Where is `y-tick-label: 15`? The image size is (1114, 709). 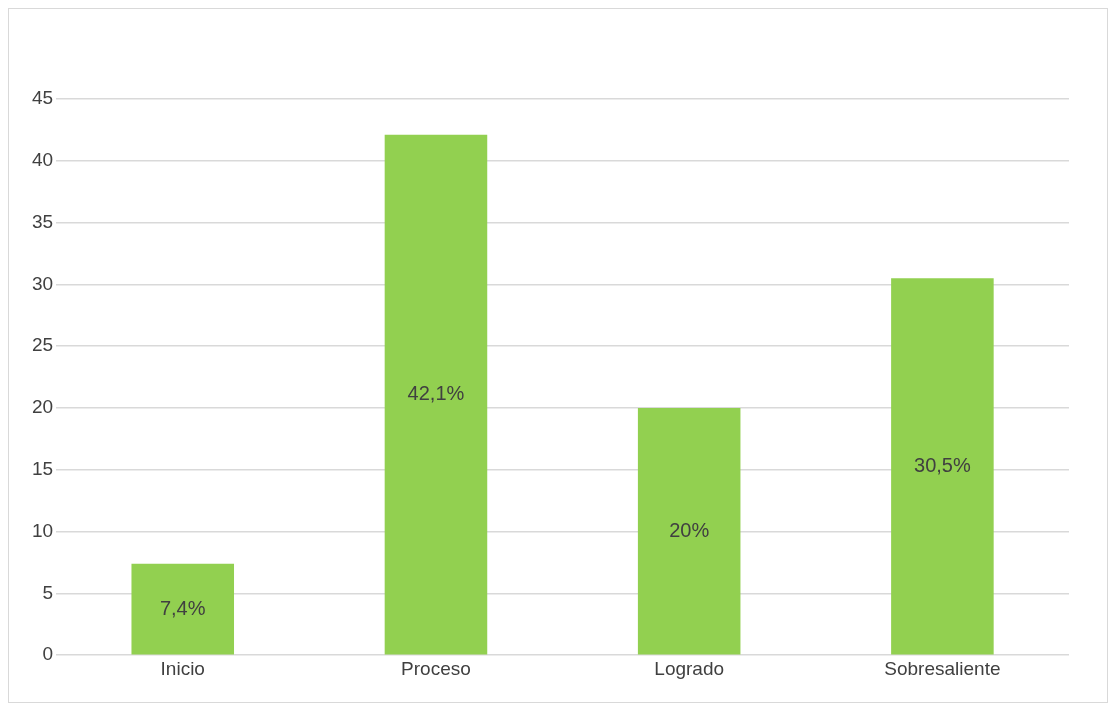 y-tick-label: 15 is located at coordinates (42, 469).